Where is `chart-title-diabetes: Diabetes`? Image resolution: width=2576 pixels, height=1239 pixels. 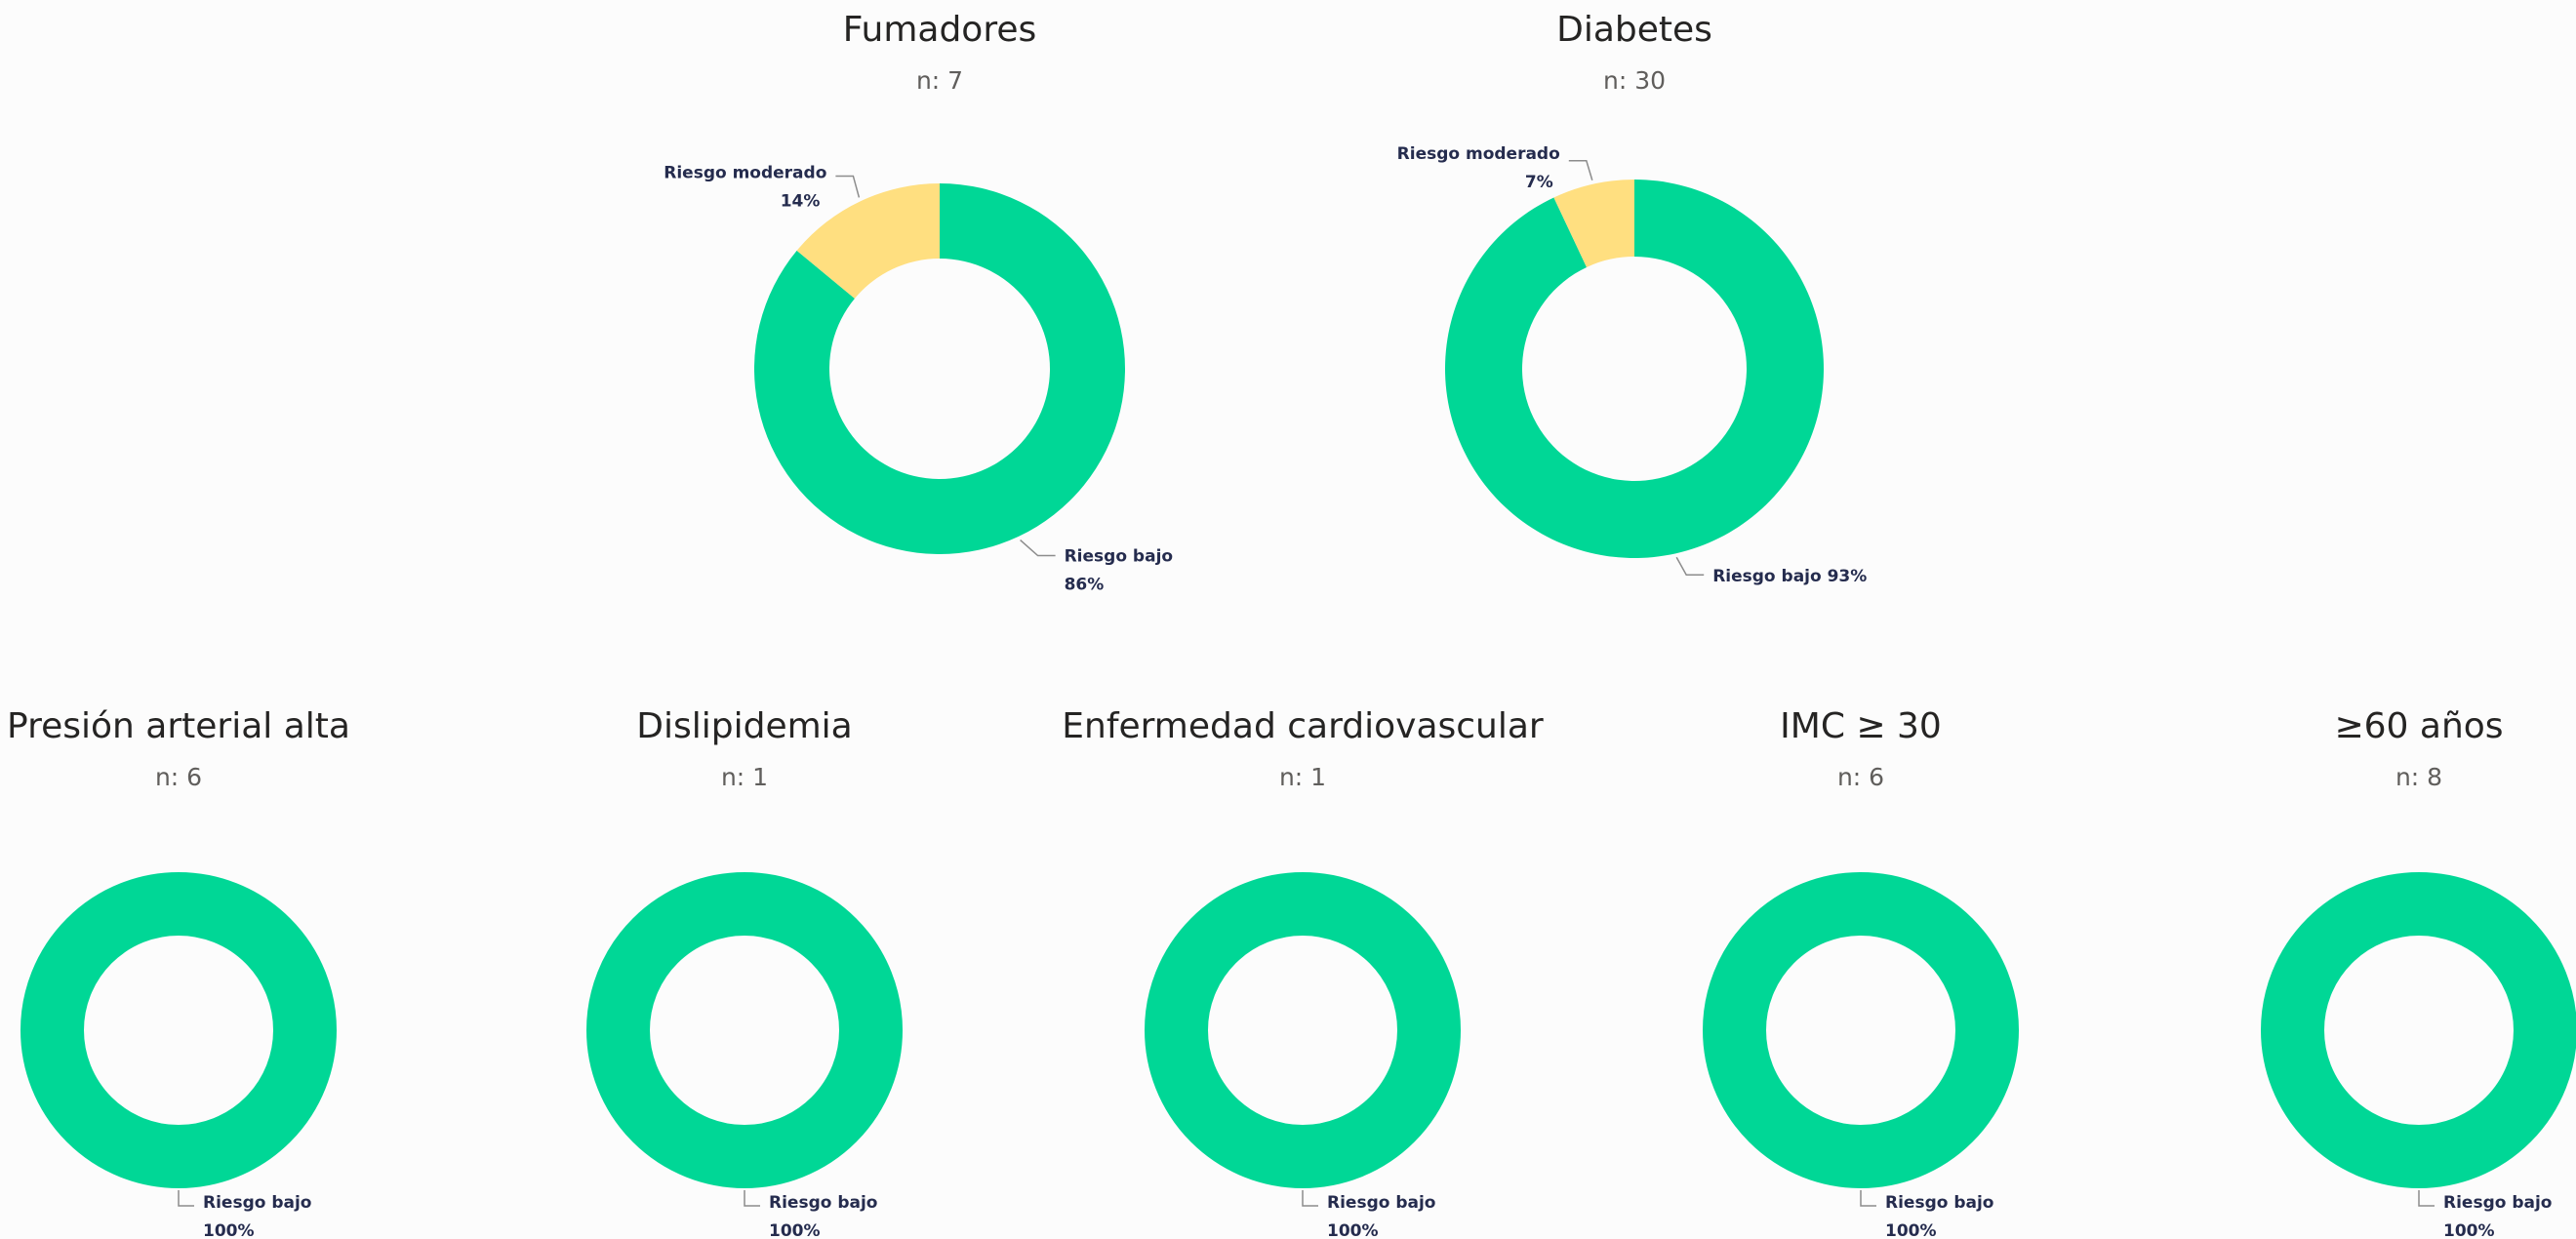
chart-title-diabetes: Diabetes is located at coordinates (1634, 30).